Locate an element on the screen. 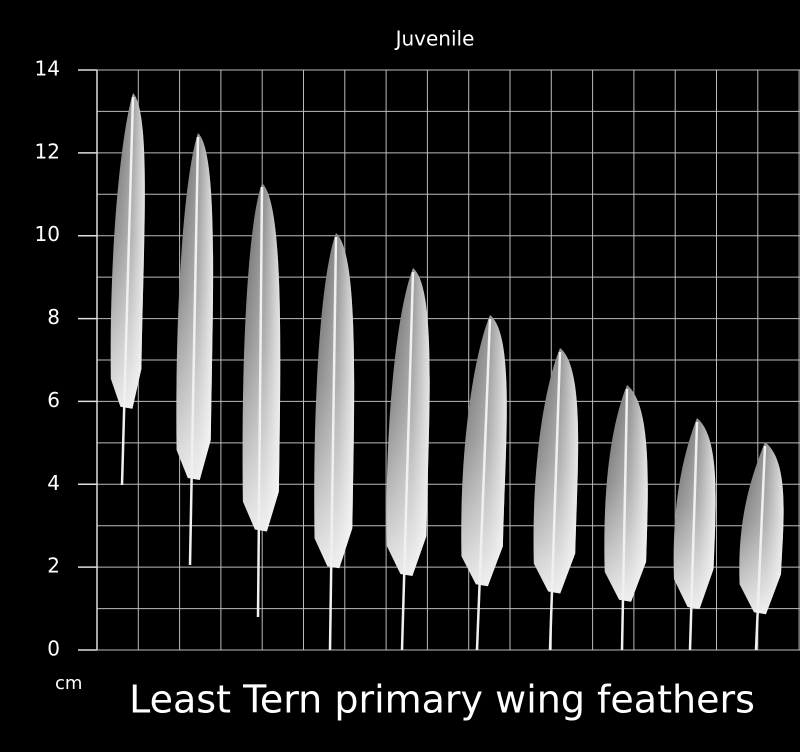 The image size is (800, 752). title: Juvenile is located at coordinates (434, 39).